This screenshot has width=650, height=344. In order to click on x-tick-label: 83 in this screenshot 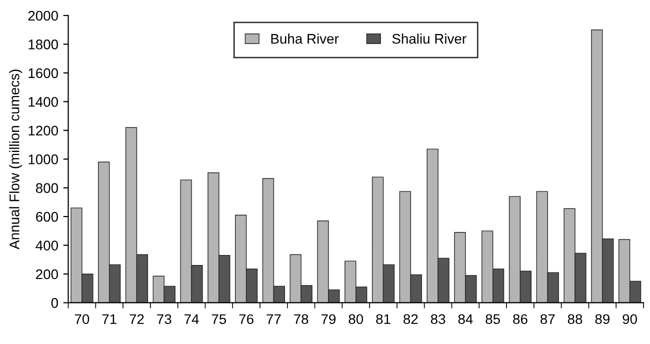, I will do `click(438, 319)`.